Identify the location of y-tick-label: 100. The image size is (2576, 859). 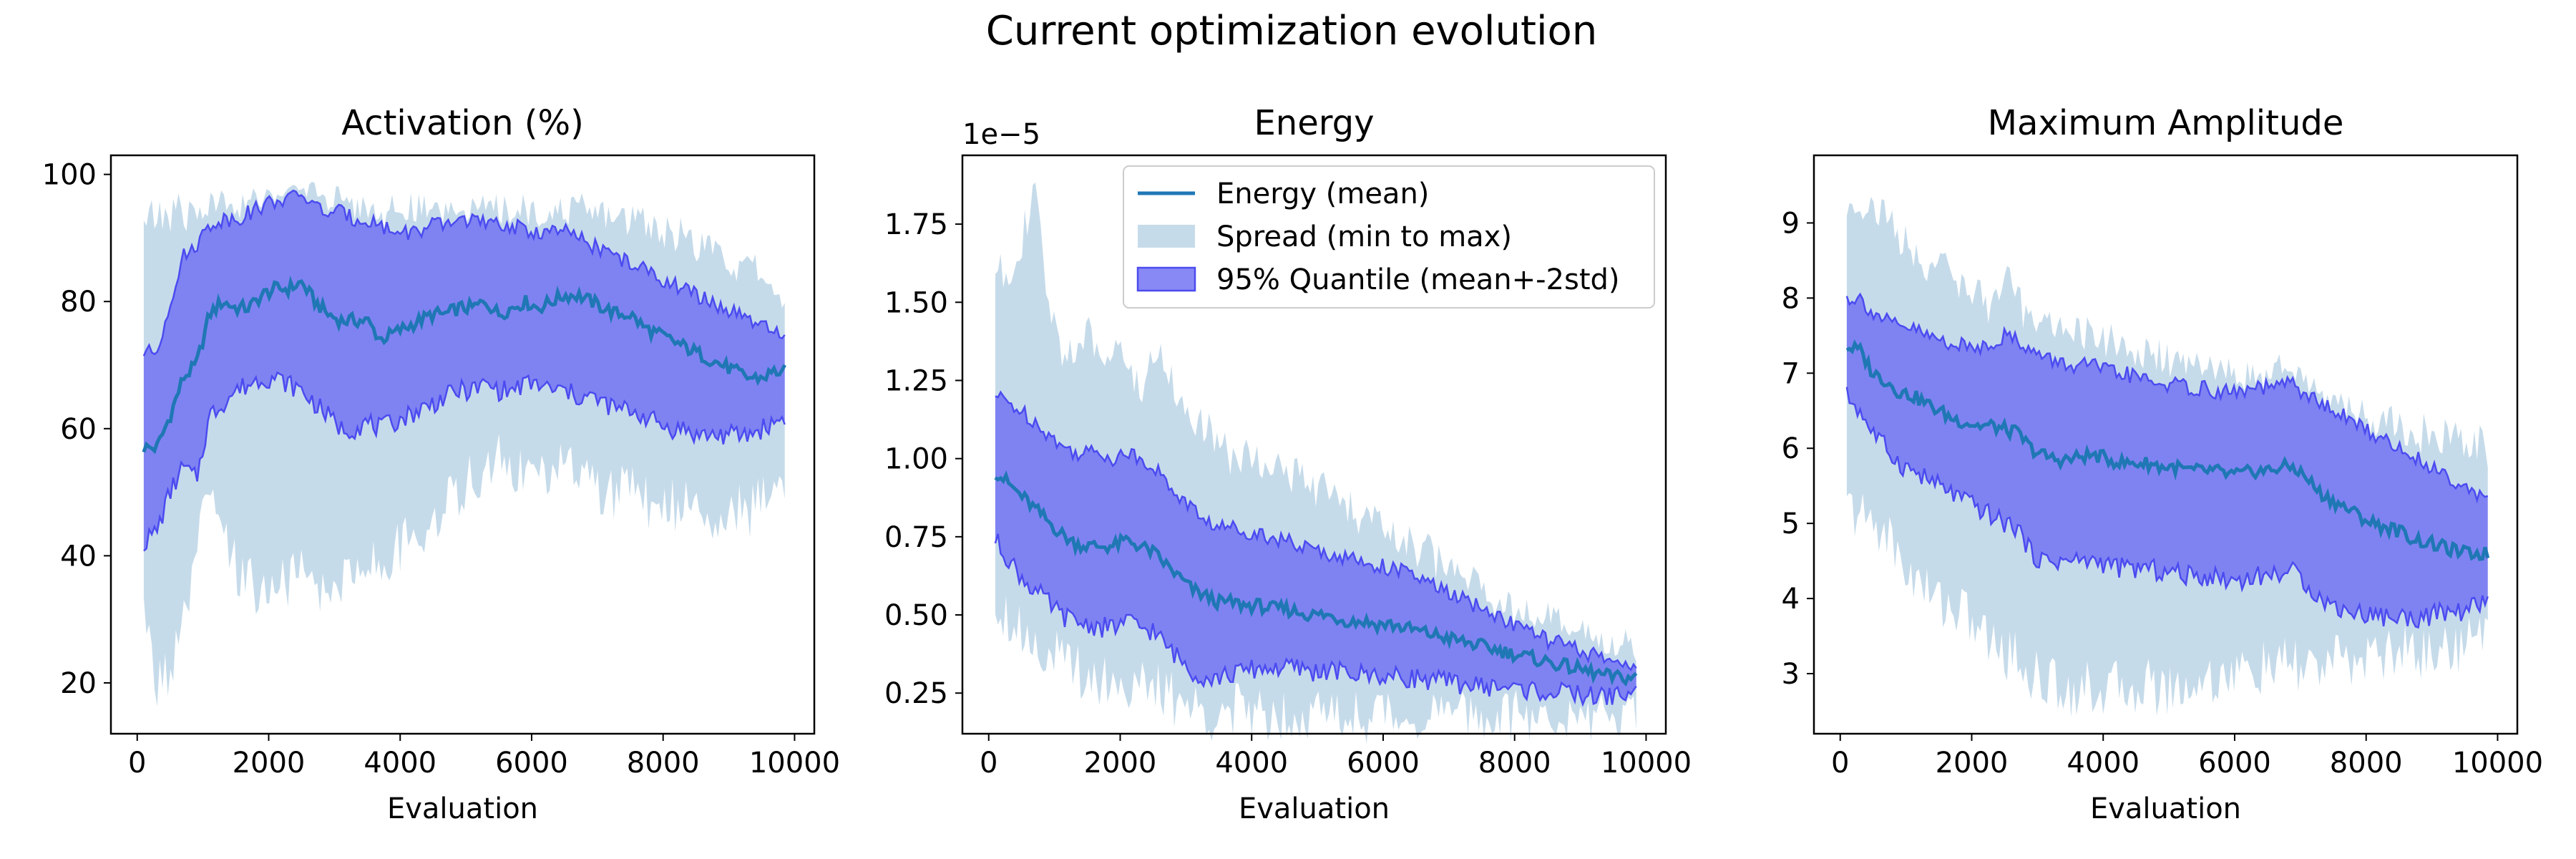
(69, 175).